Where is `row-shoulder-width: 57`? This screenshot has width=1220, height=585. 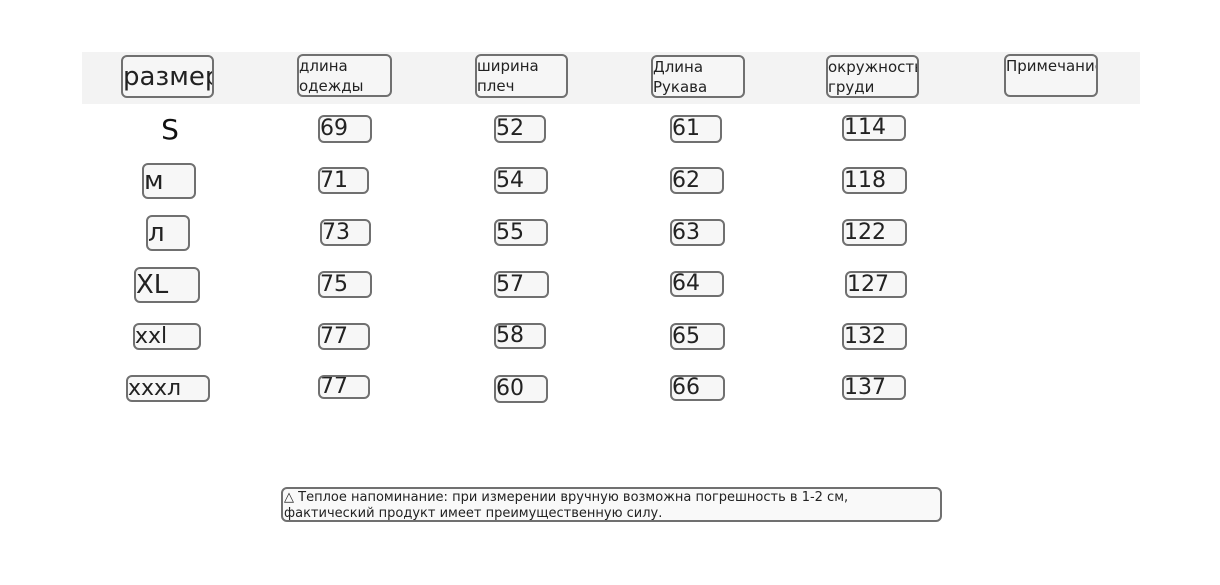 row-shoulder-width: 57 is located at coordinates (521, 284).